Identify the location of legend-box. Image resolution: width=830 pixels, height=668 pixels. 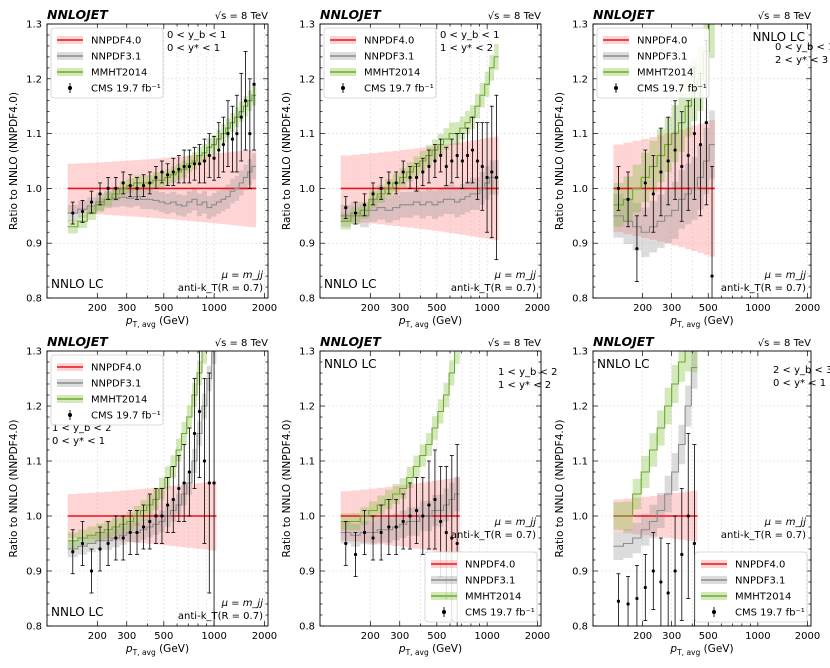
(107, 390).